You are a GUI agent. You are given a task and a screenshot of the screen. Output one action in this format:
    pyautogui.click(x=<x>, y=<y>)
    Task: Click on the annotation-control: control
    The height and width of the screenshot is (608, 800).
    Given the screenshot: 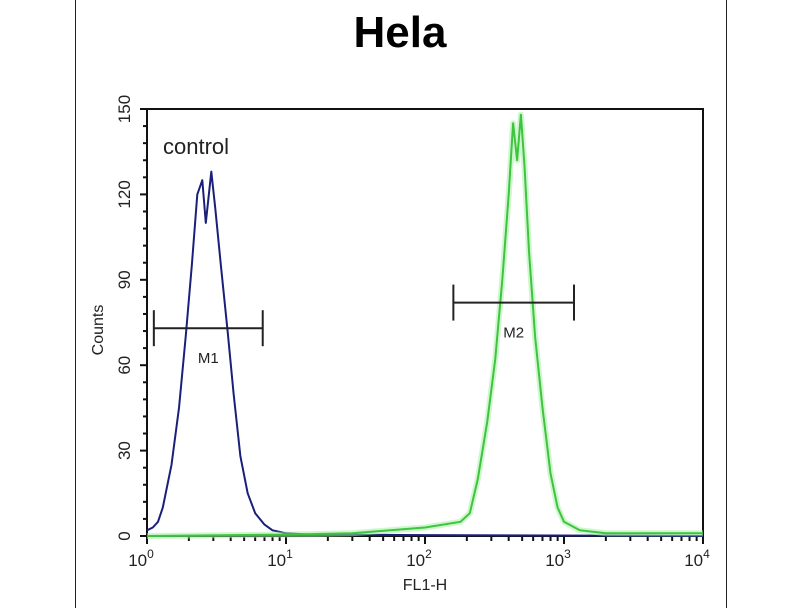 What is the action you would take?
    pyautogui.click(x=196, y=146)
    